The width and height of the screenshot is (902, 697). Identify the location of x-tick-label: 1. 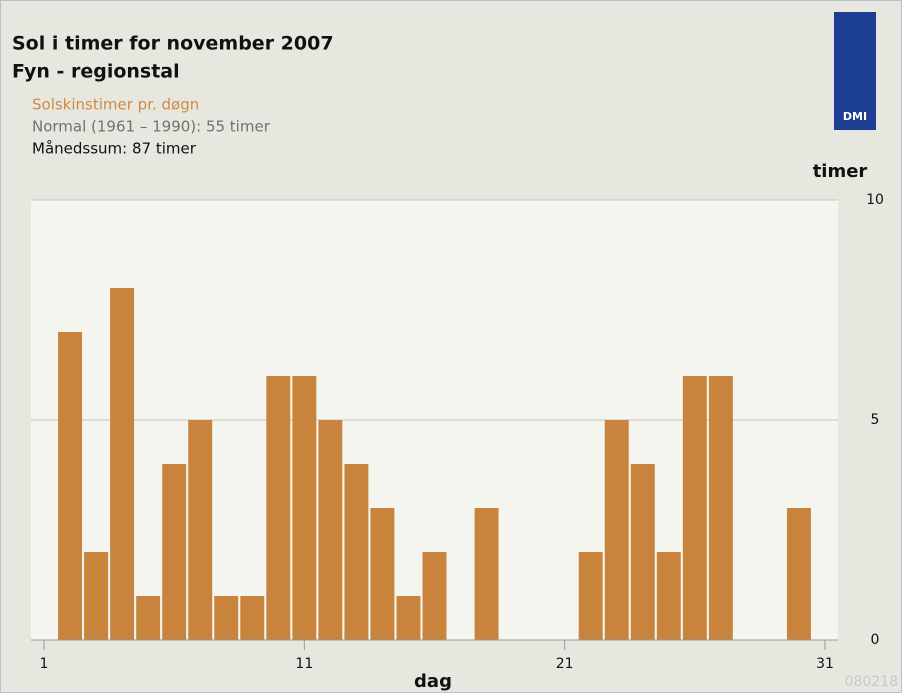
(44, 664).